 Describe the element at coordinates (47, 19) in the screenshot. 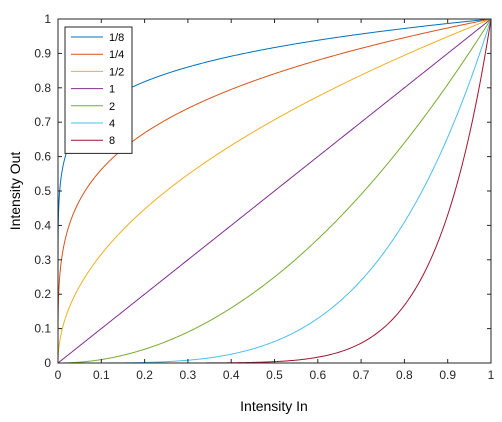

I see `y-tick-label: 1` at that location.